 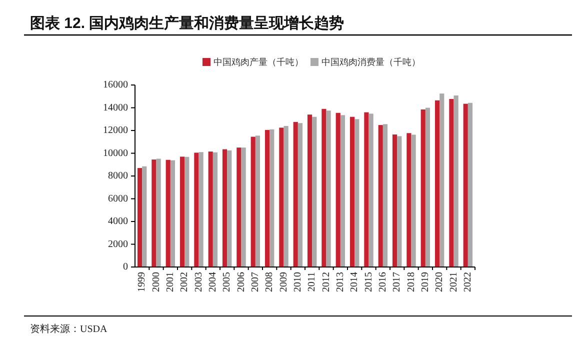 I want to click on y-tick-label: 16000, so click(x=115, y=85).